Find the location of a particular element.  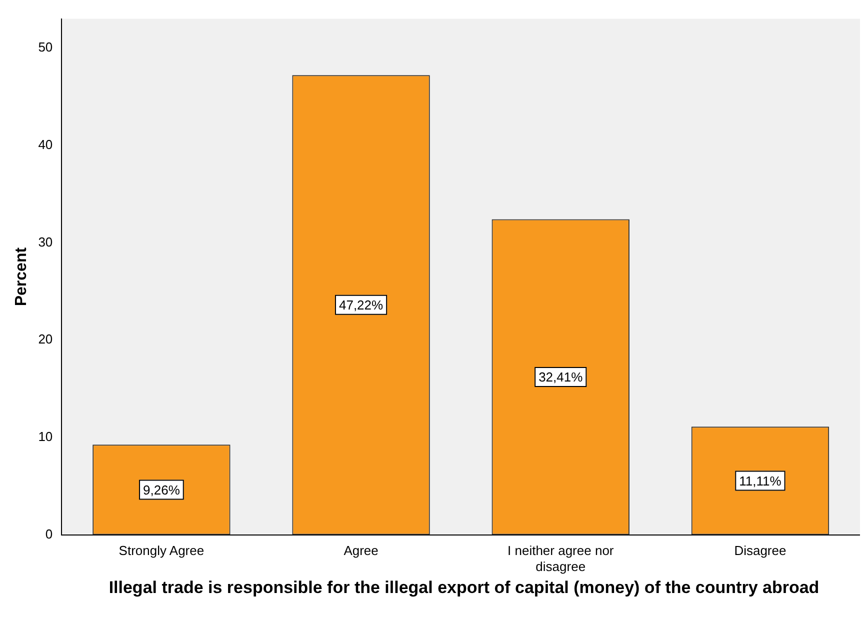

data-label: 32,41% is located at coordinates (561, 377).